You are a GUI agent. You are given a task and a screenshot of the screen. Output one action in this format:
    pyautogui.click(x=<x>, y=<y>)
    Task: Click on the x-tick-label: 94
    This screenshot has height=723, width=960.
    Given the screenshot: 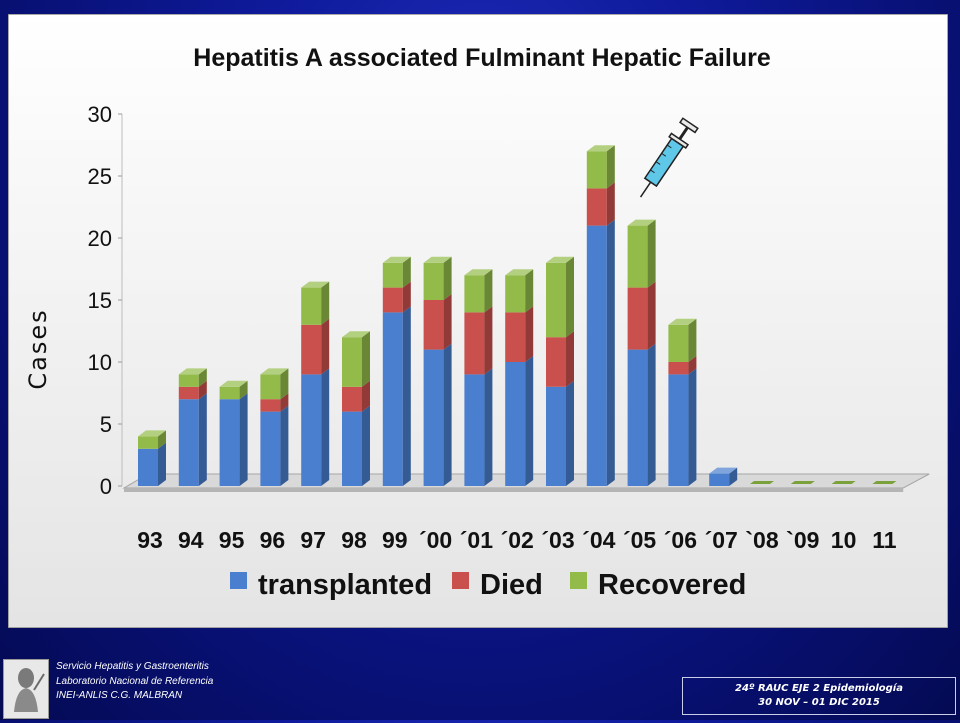 What is the action you would take?
    pyautogui.click(x=191, y=540)
    